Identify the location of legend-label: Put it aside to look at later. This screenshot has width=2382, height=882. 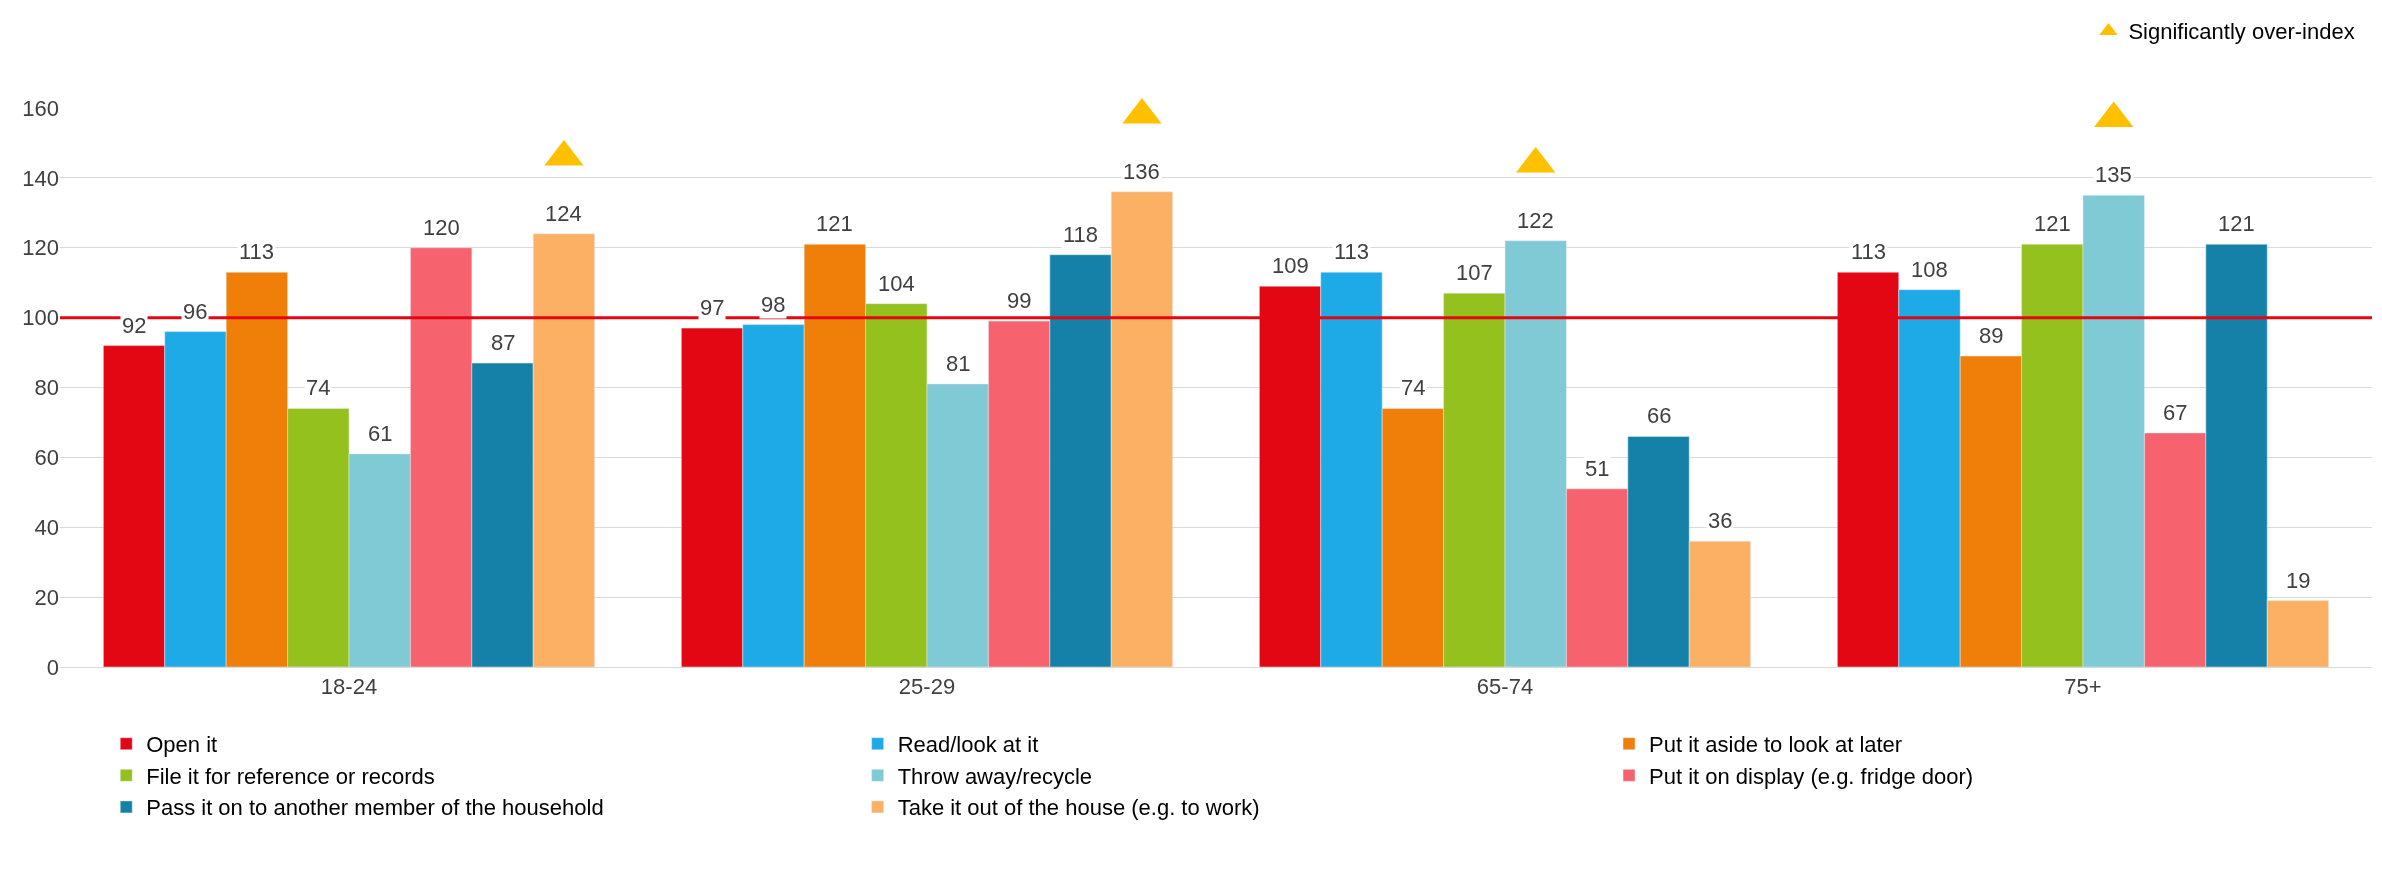
(1776, 745).